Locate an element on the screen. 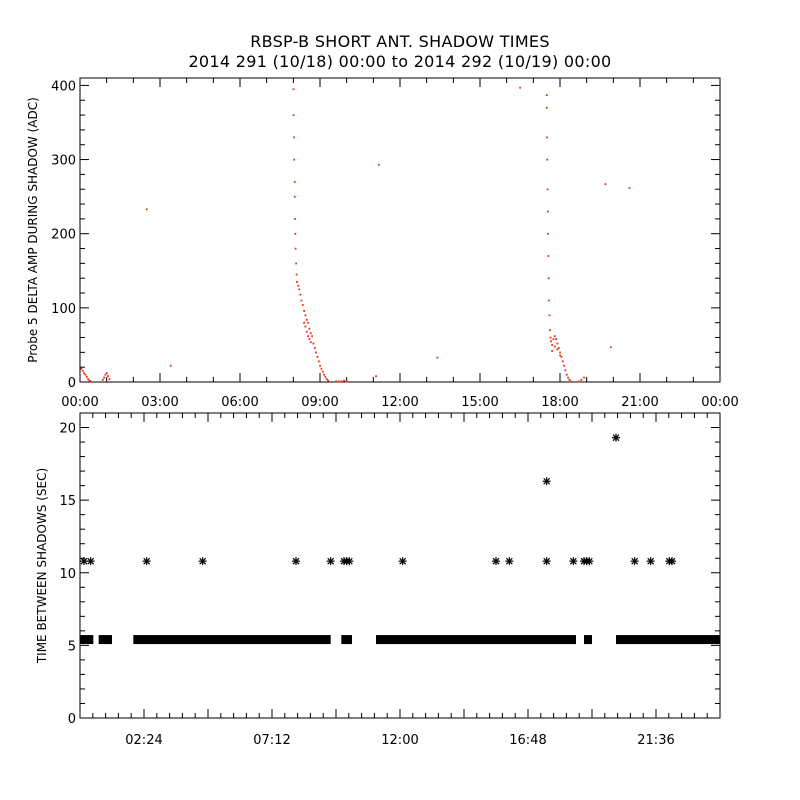 The height and width of the screenshot is (800, 800). chart-title: RBSP-B SHORT ANT. SHADOW TIMES is located at coordinates (400, 41).